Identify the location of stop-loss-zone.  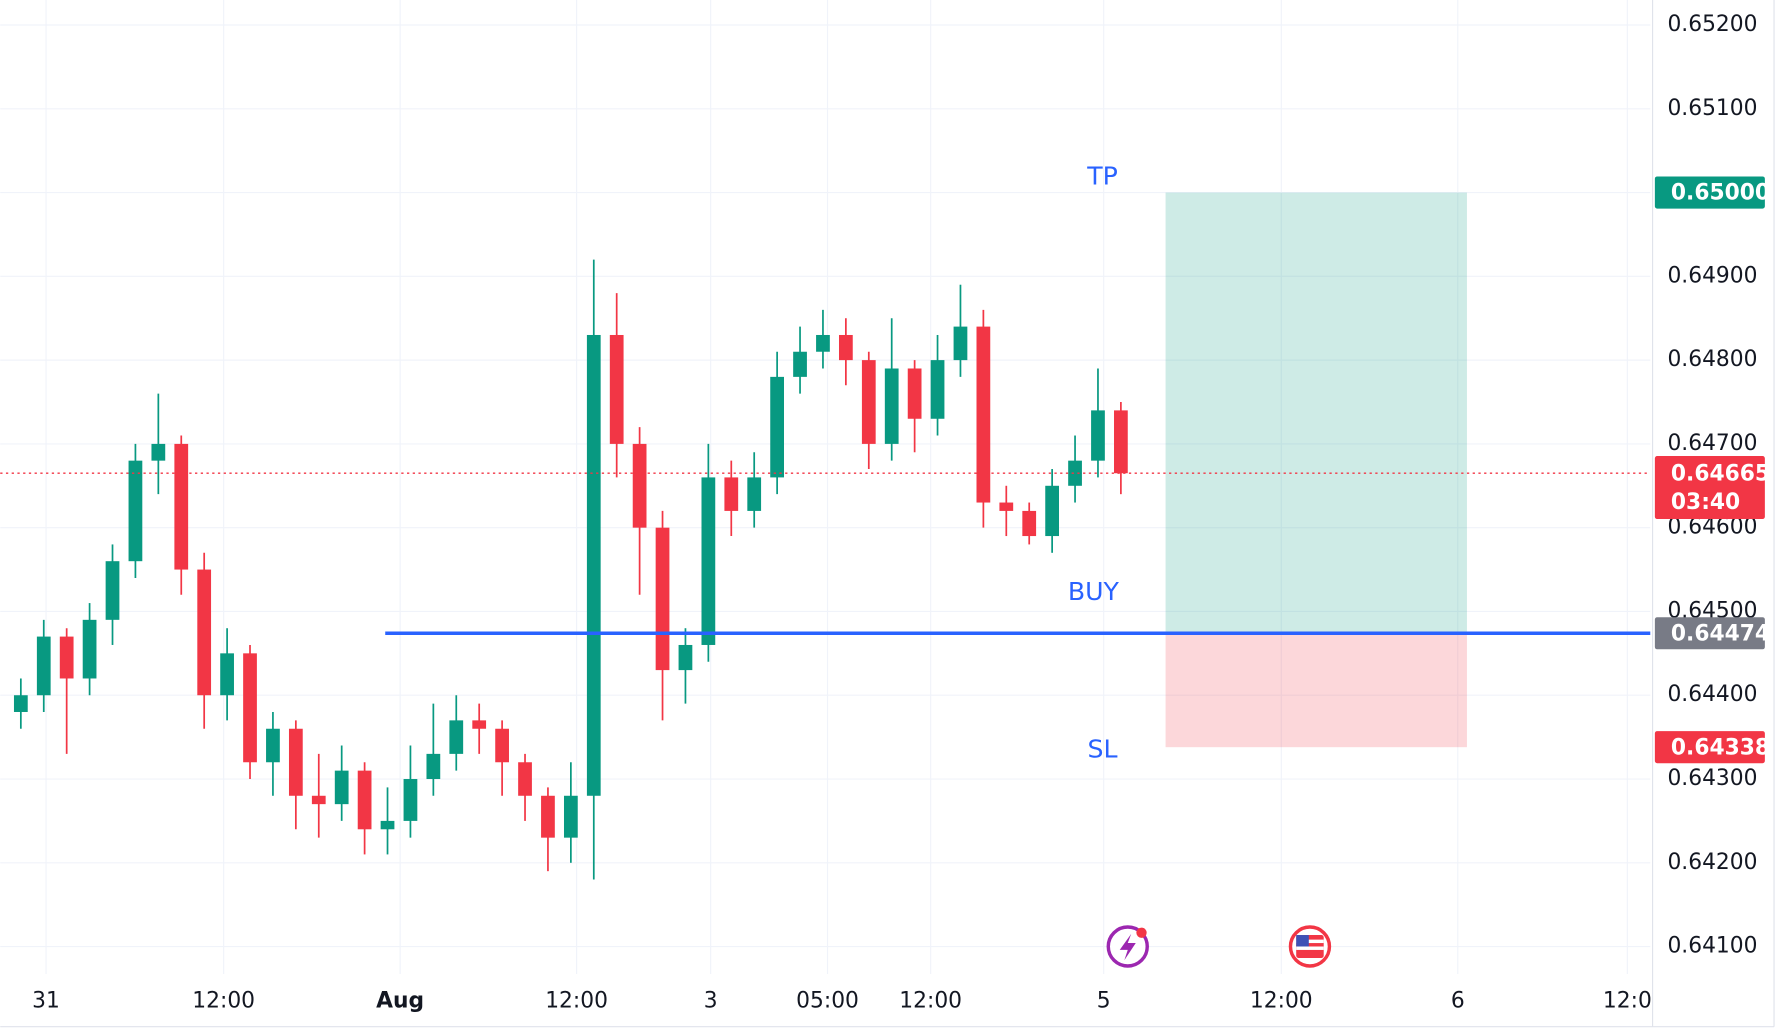
(1316, 690).